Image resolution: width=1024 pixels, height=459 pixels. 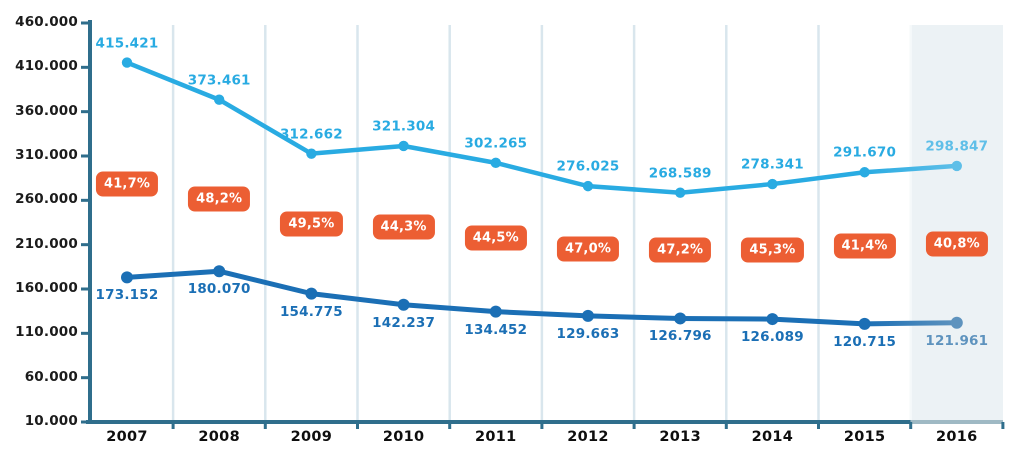 What do you see at coordinates (911, 323) in the screenshot?
I see `lower-series-dark-blue-line-final-faded-segment` at bounding box center [911, 323].